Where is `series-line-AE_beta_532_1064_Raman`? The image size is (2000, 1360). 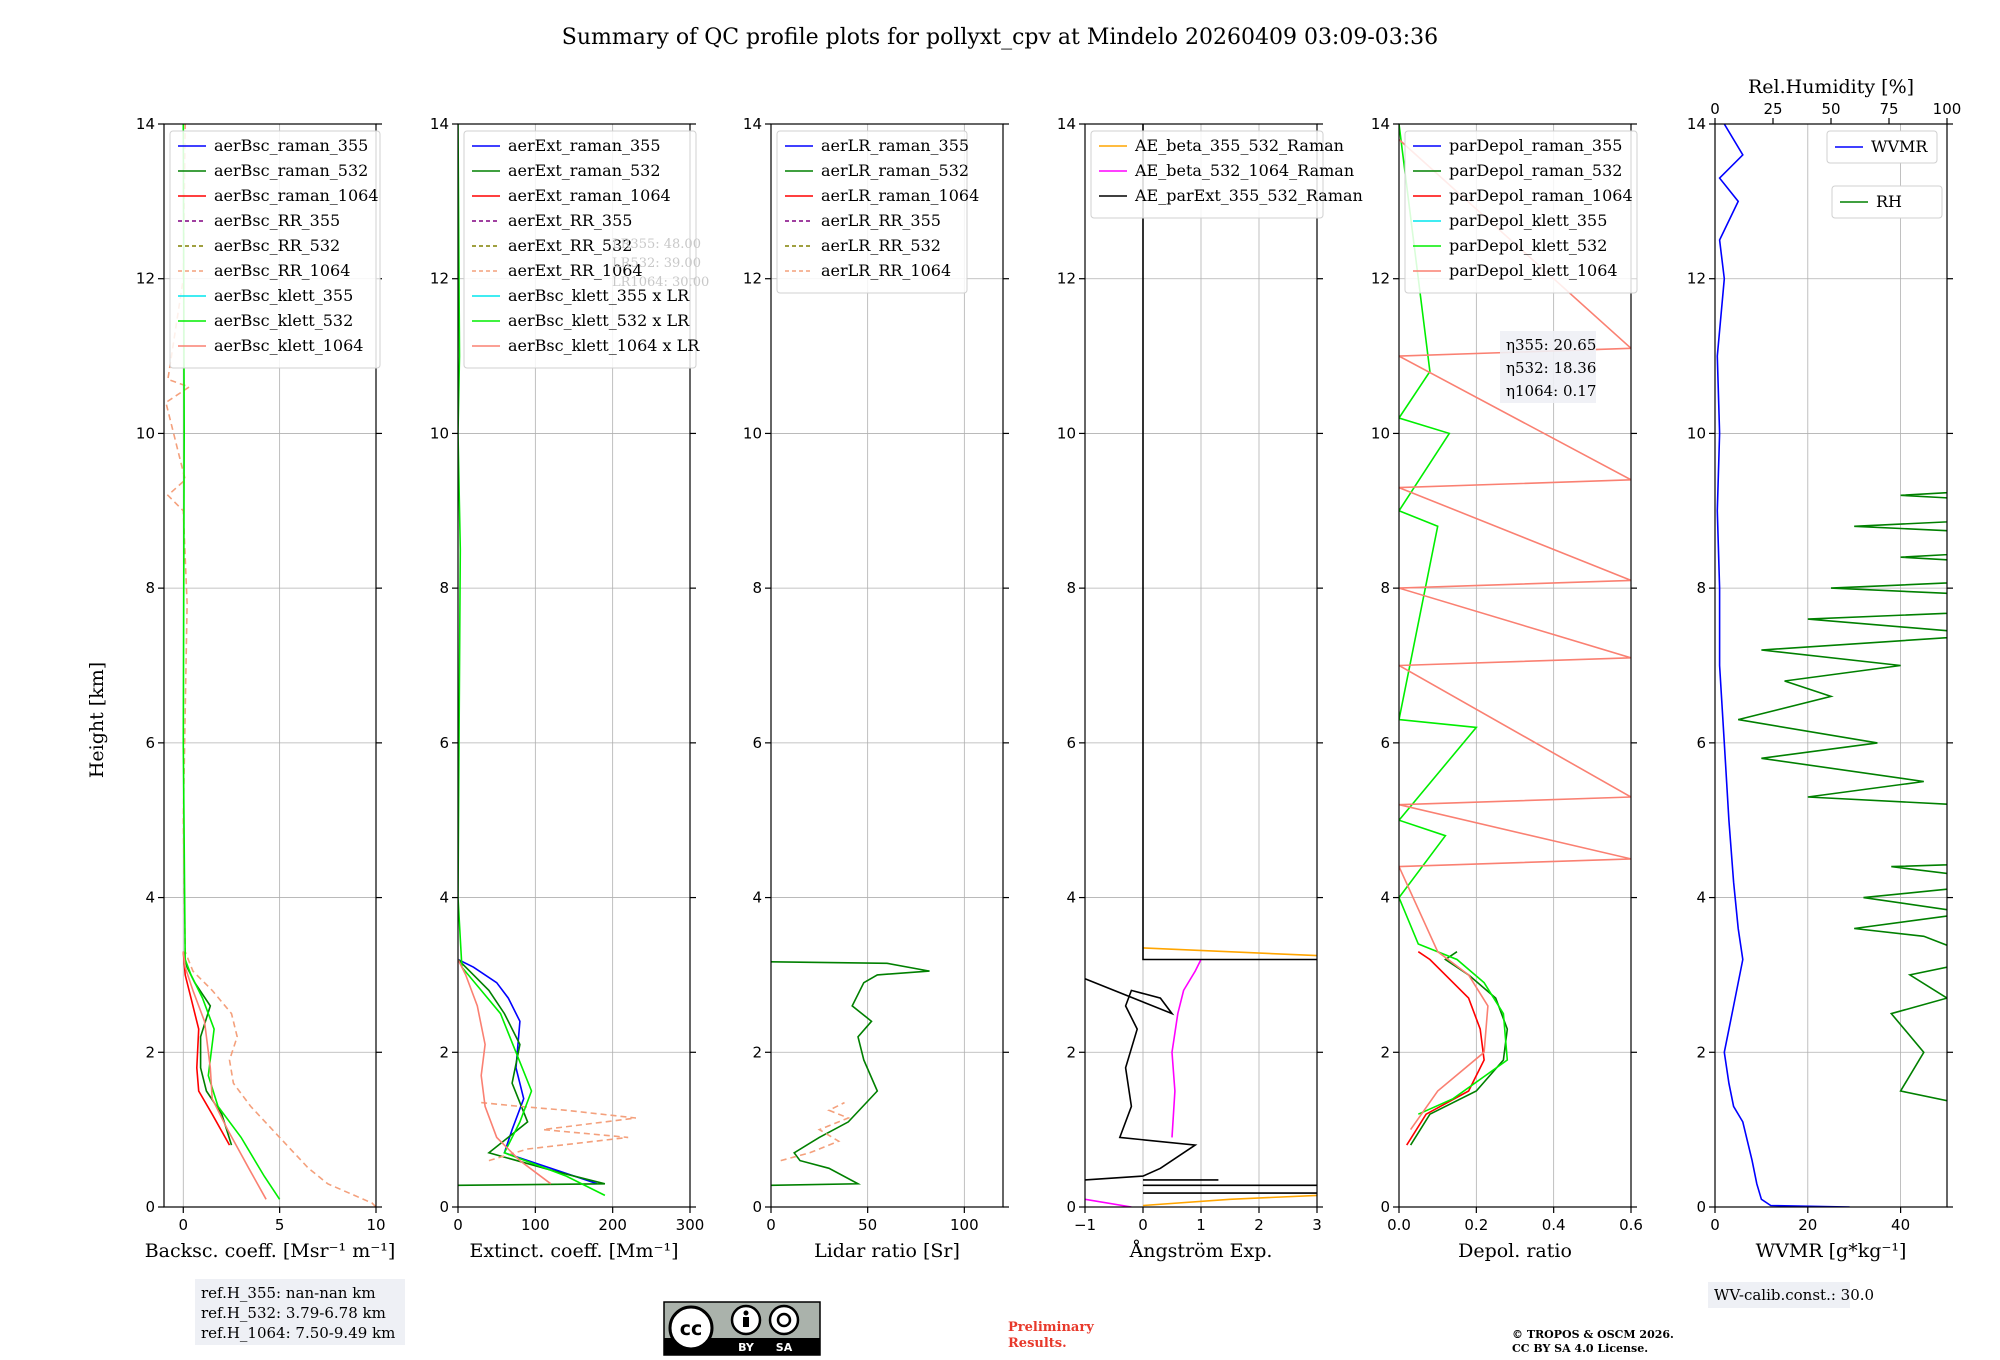
series-line-AE_beta_532_1064_Raman is located at coordinates (1143, 1083).